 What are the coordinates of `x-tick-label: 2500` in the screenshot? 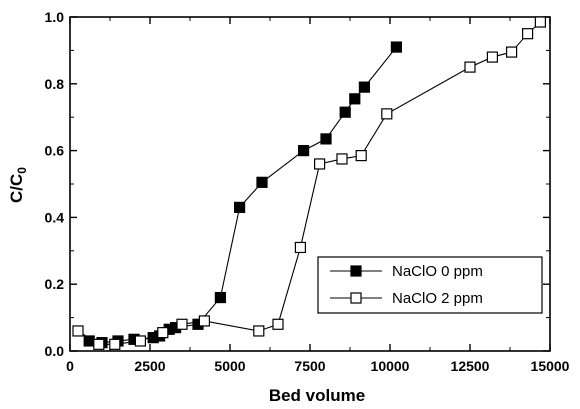 It's located at (149, 366).